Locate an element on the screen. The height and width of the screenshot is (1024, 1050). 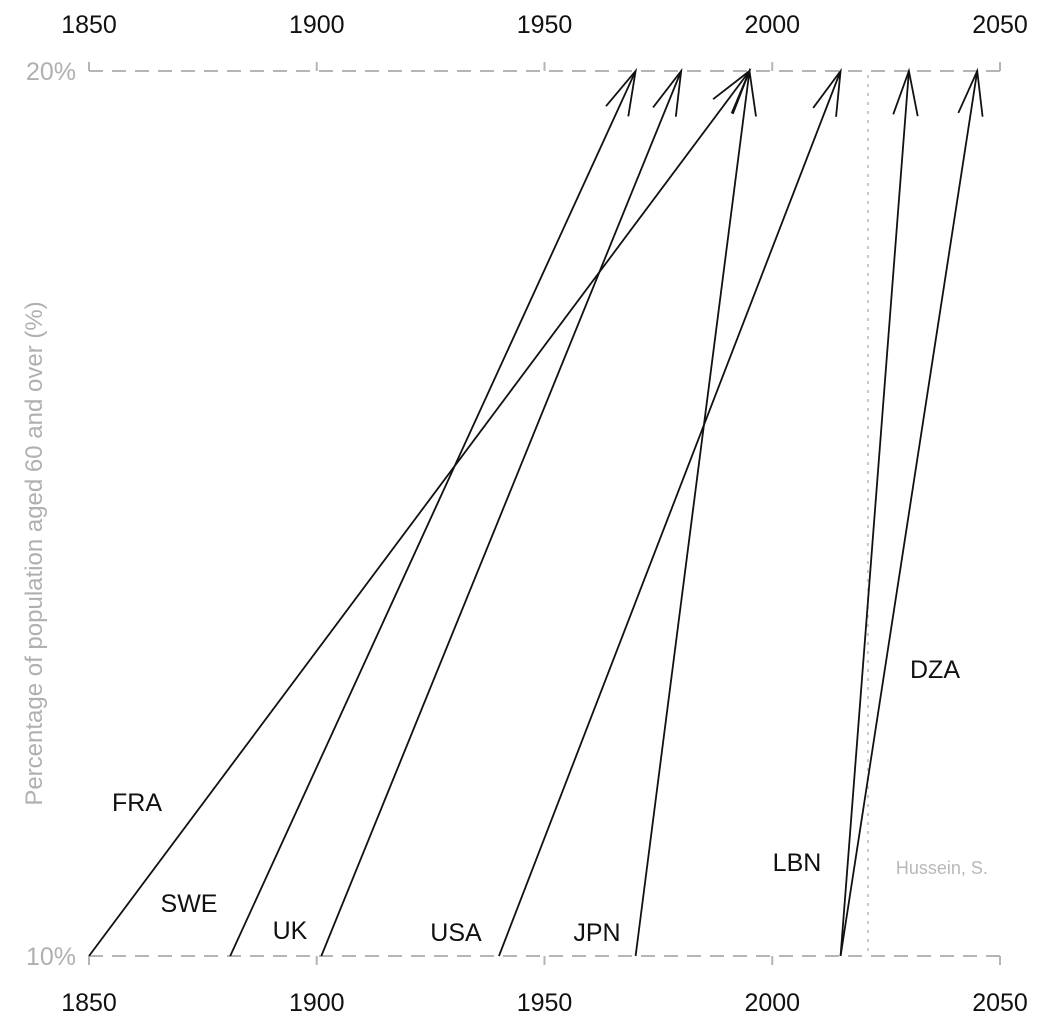
series-arrow-lbn is located at coordinates (879, 512).